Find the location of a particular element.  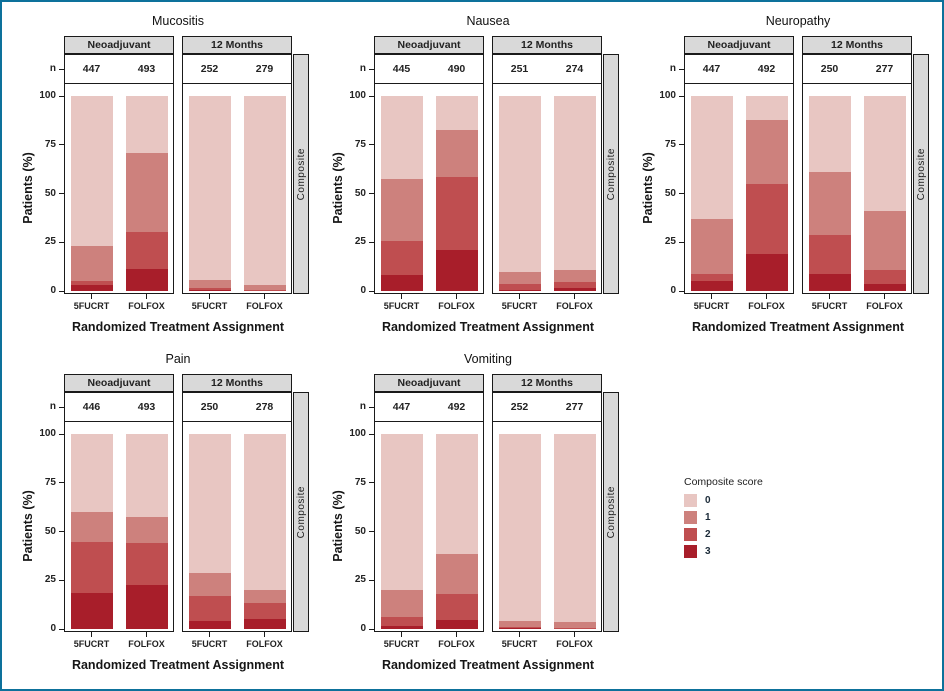

n-value-box is located at coordinates (119, 407).